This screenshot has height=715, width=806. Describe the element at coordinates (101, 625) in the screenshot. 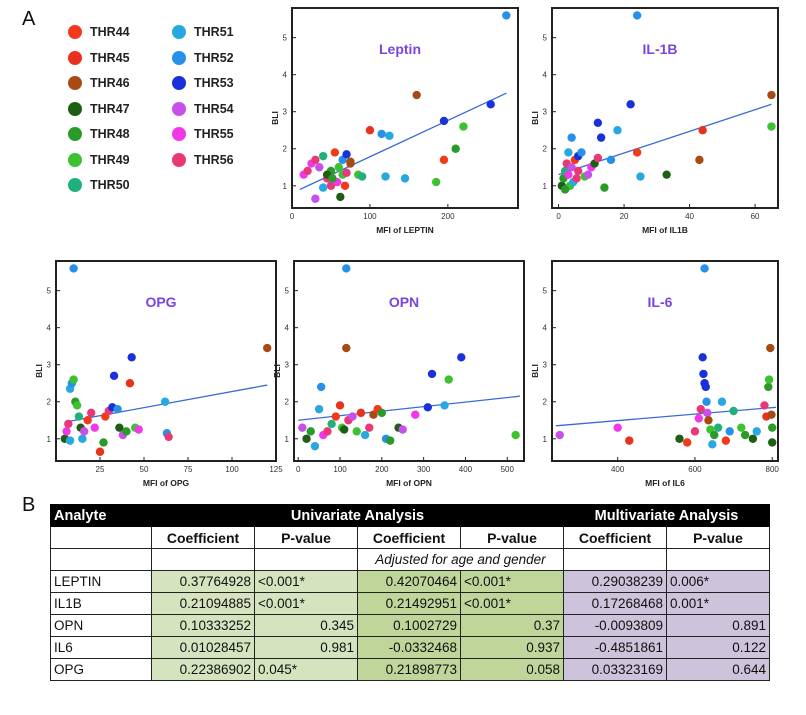

I see `analyte-cell: OPN` at that location.